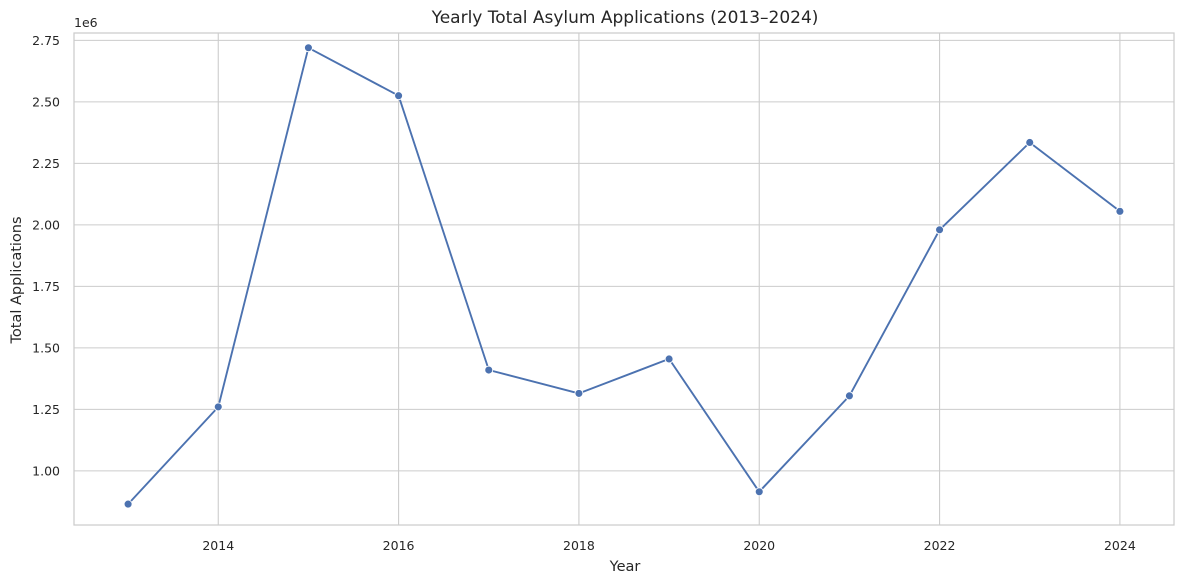  Describe the element at coordinates (1120, 545) in the screenshot. I see `x-tick-label: 2024` at that location.